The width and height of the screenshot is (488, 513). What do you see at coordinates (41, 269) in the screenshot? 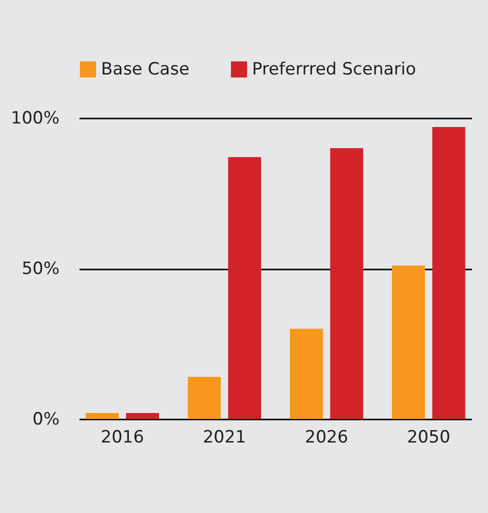
I see `y-tick-label: 50%` at bounding box center [41, 269].